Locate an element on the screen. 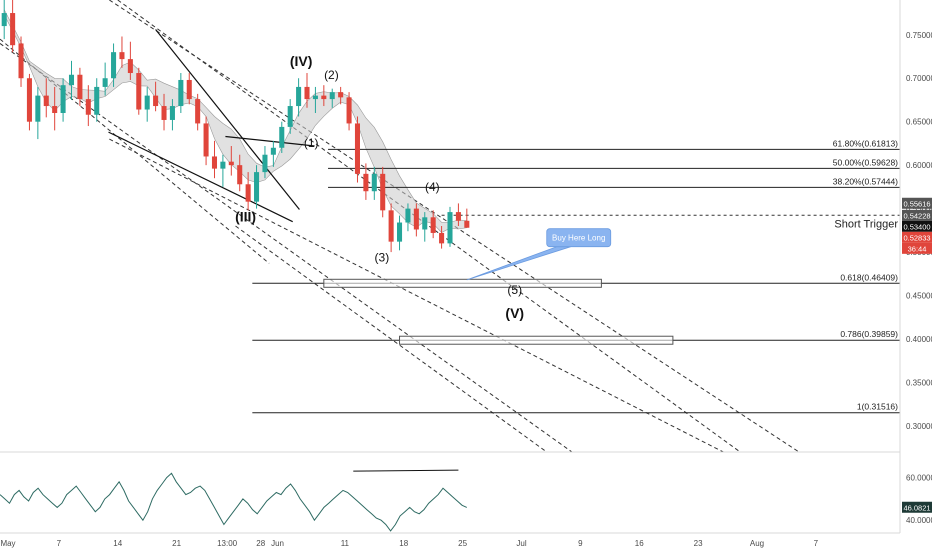  time-tick-label: Jun is located at coordinates (277, 543).